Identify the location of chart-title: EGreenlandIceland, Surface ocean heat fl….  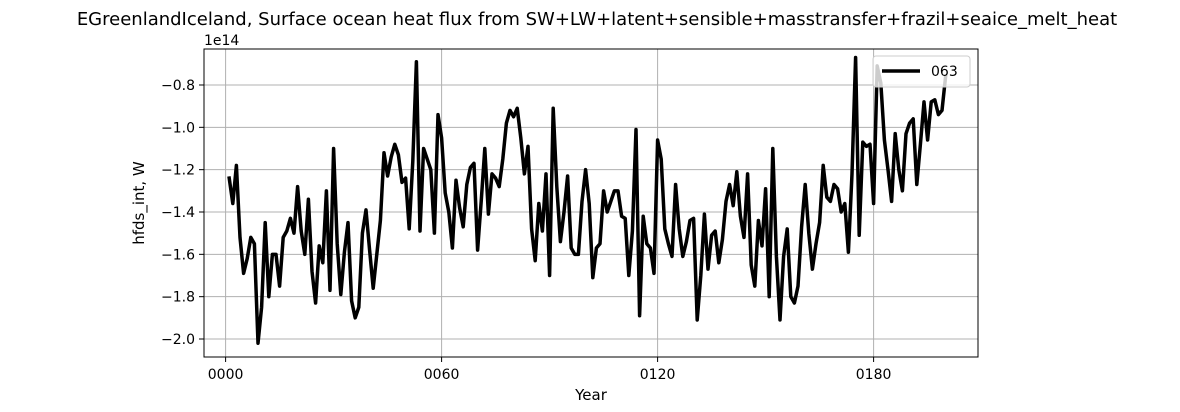
(597, 19).